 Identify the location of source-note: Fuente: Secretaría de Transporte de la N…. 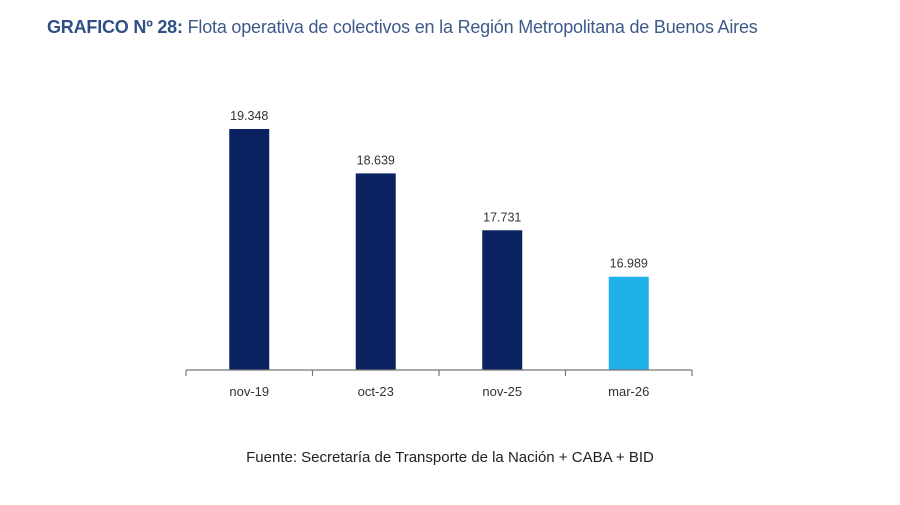
(450, 457).